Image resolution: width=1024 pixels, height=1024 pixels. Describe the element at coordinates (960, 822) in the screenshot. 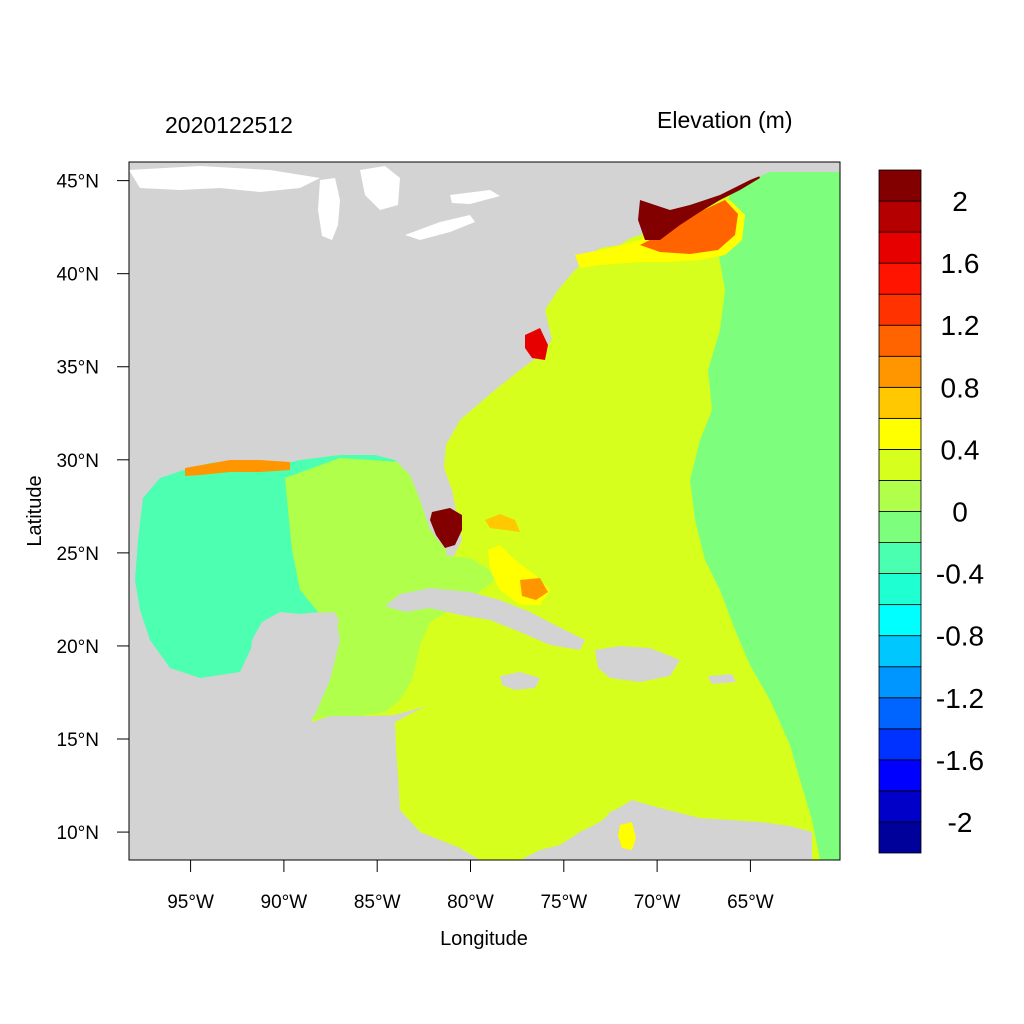

I see `colorbar-label: -2` at that location.